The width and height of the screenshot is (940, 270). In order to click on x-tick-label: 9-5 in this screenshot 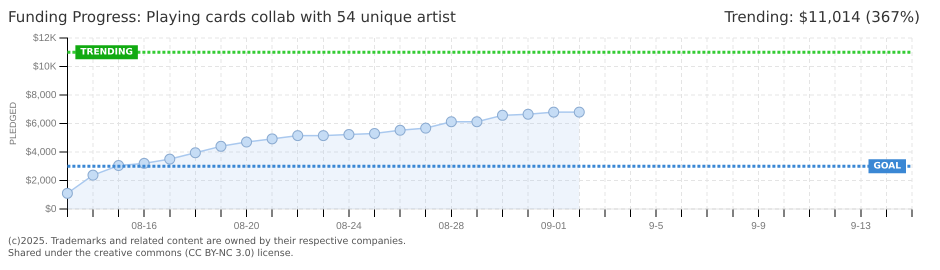, I will do `click(656, 226)`.